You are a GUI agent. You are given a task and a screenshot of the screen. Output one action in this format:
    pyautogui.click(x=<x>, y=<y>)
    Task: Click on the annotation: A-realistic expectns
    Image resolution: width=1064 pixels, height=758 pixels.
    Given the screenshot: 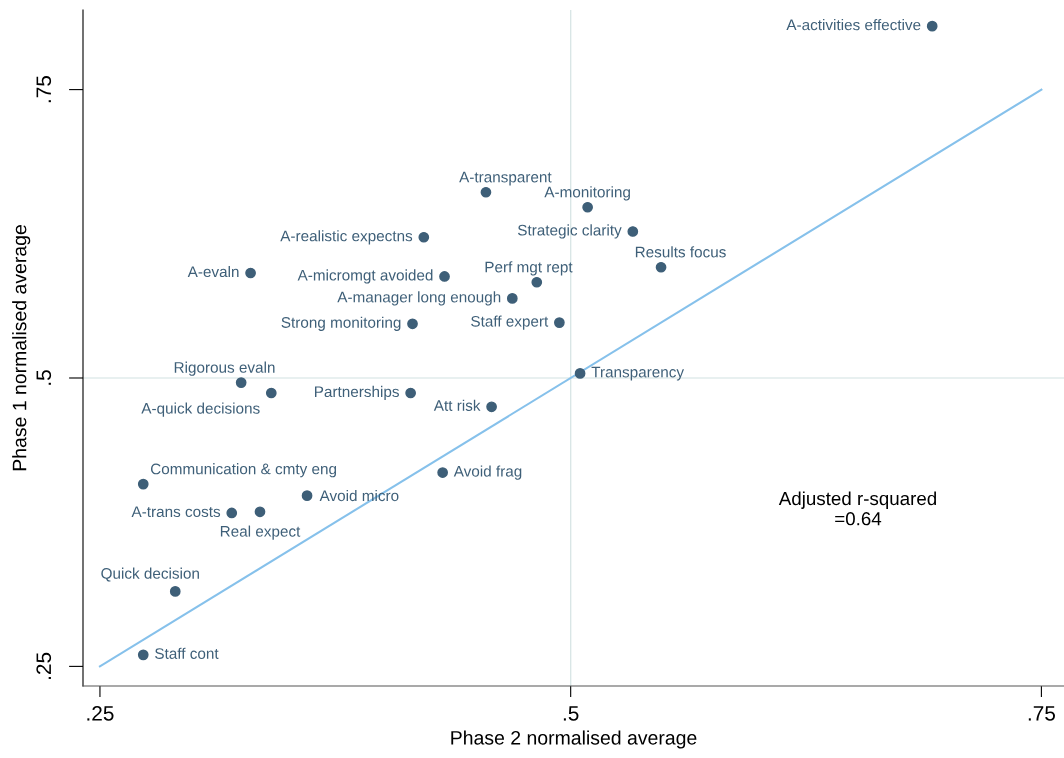 What is the action you would take?
    pyautogui.click(x=346, y=237)
    